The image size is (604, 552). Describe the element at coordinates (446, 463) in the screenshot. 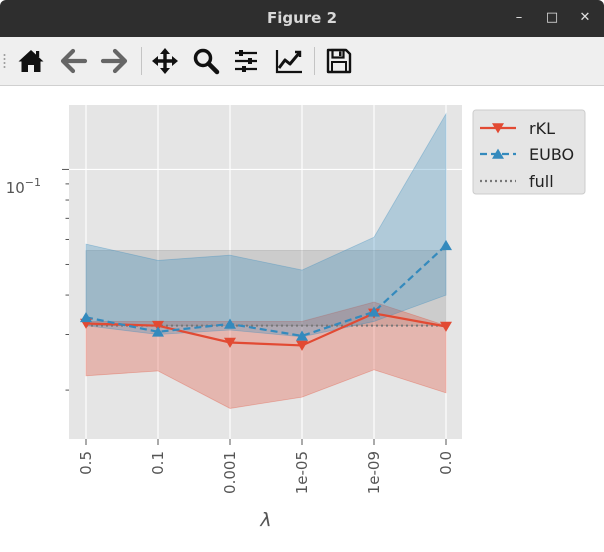

I see `x-tick-label: 0.0` at that location.